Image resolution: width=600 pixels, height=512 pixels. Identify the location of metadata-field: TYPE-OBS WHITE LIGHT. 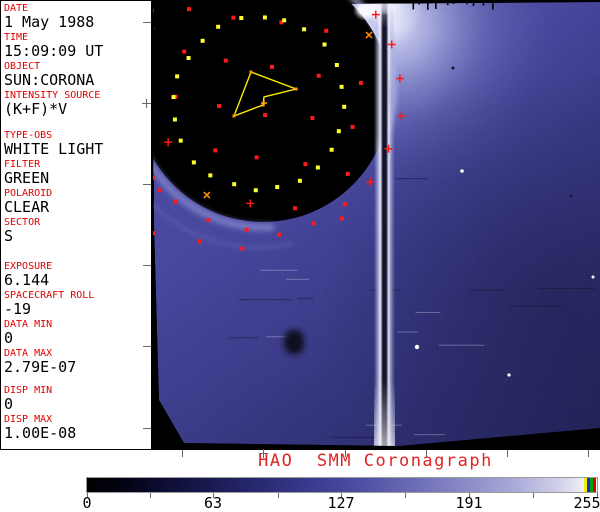
(77, 144).